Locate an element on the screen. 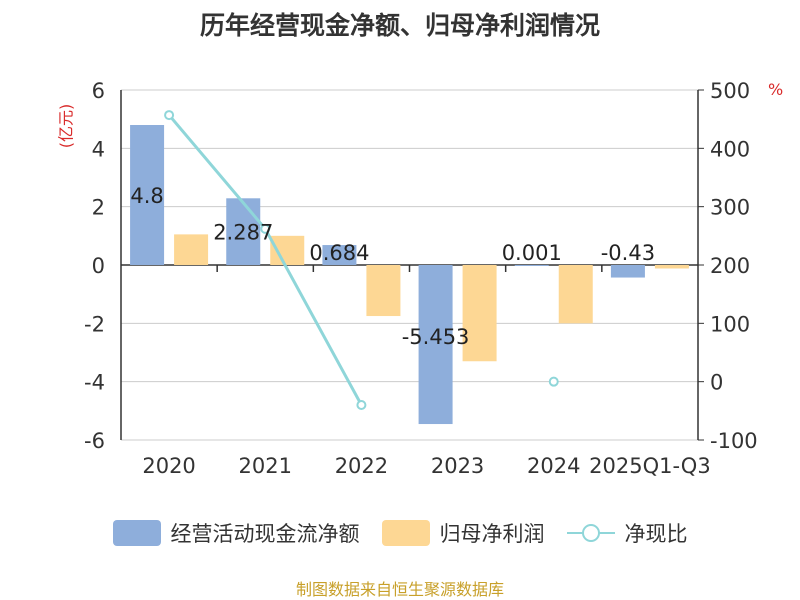 The height and width of the screenshot is (600, 800). y-left-axis-label: (亿元) is located at coordinates (66, 126).